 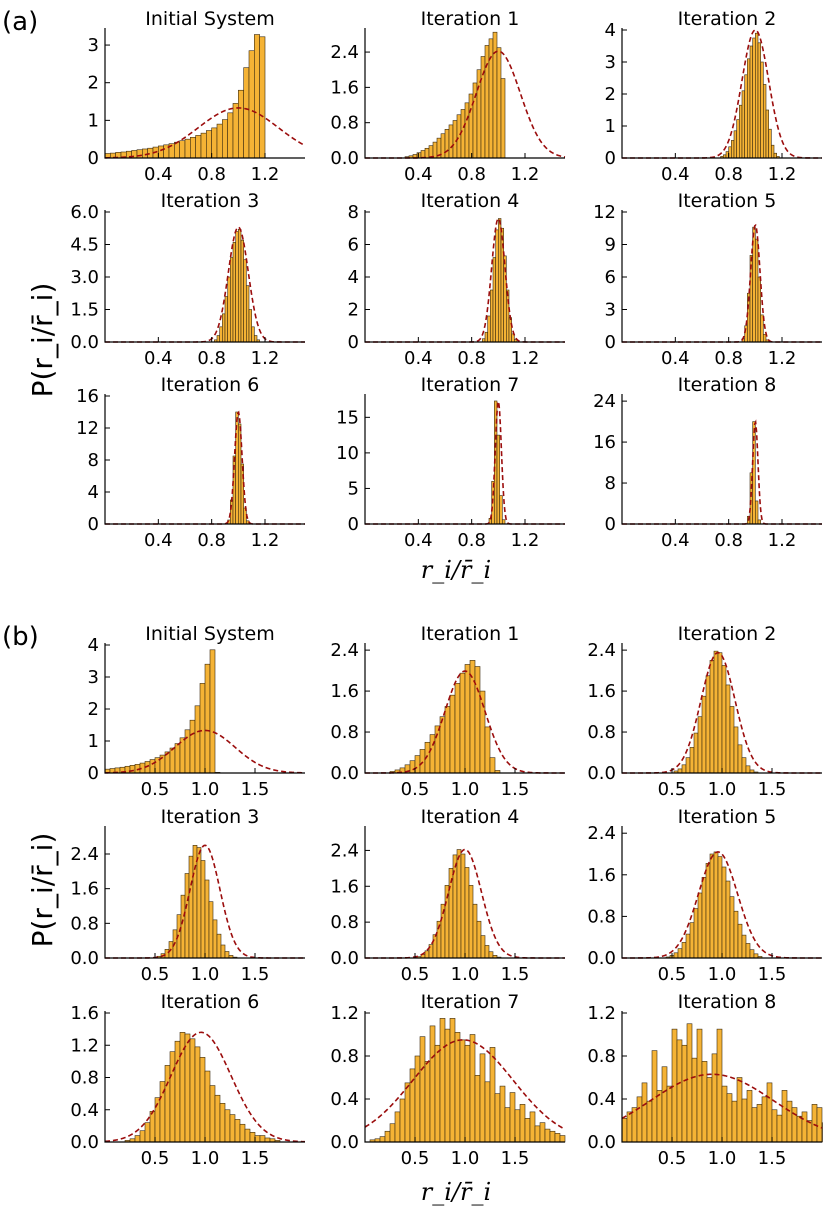 What do you see at coordinates (727, 1002) in the screenshot?
I see `subplot-title: Iteration 8` at bounding box center [727, 1002].